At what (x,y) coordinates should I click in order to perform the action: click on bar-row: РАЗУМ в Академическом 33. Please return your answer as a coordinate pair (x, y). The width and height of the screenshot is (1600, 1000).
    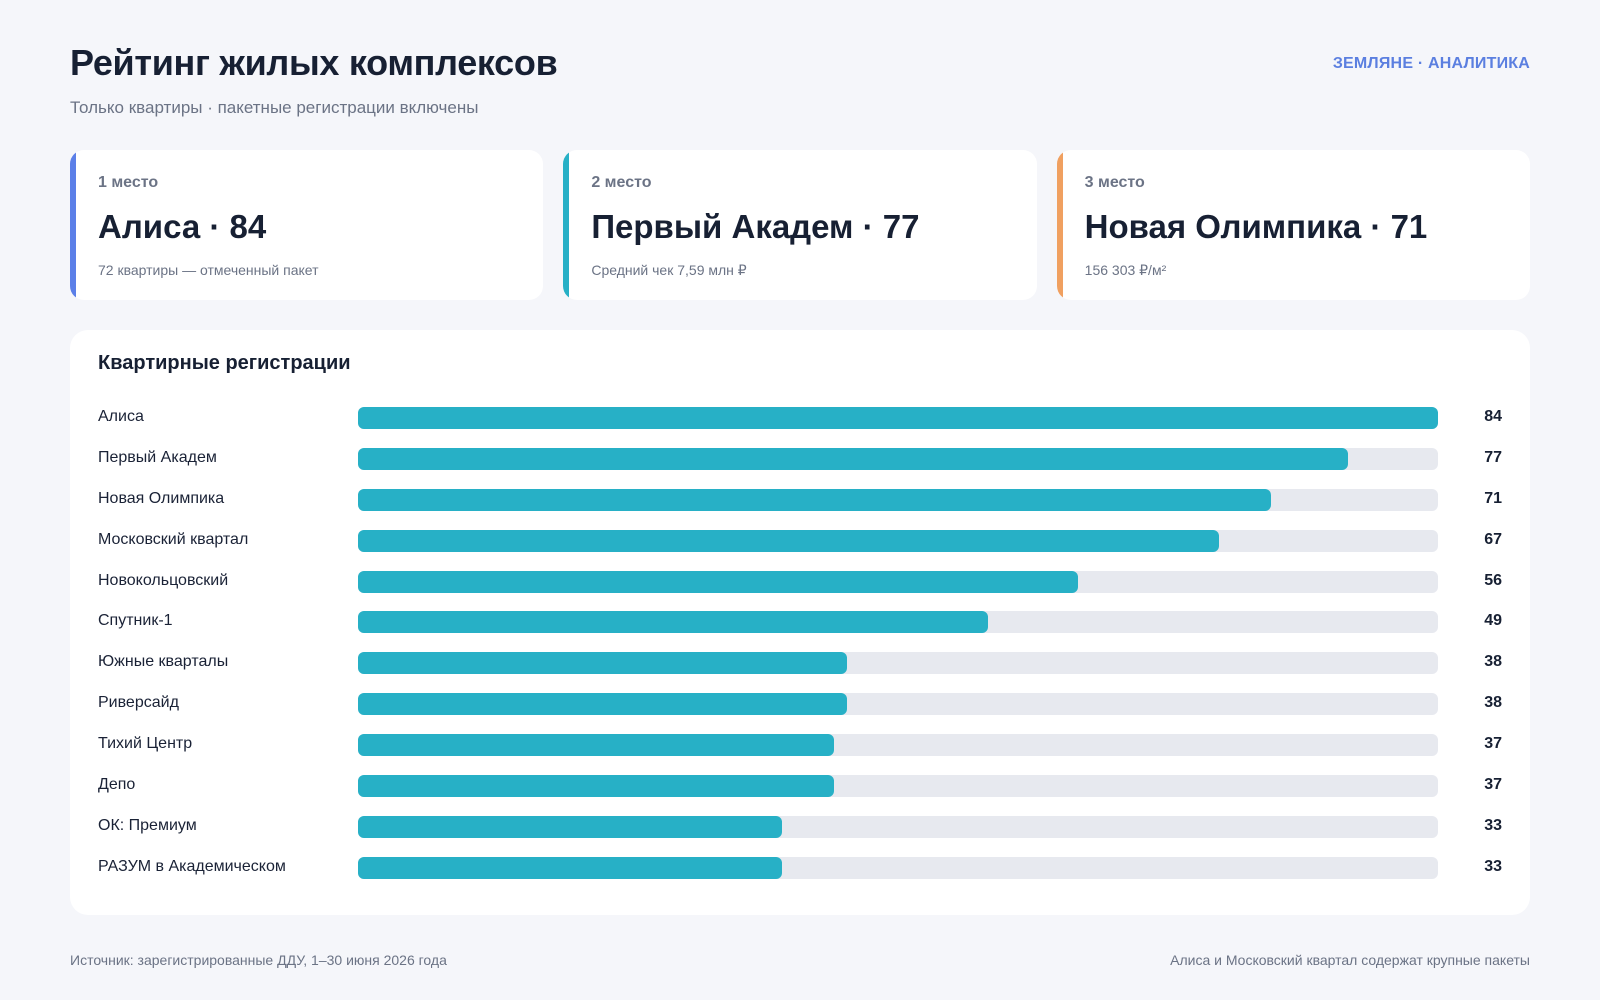
    Looking at the image, I should click on (800, 868).